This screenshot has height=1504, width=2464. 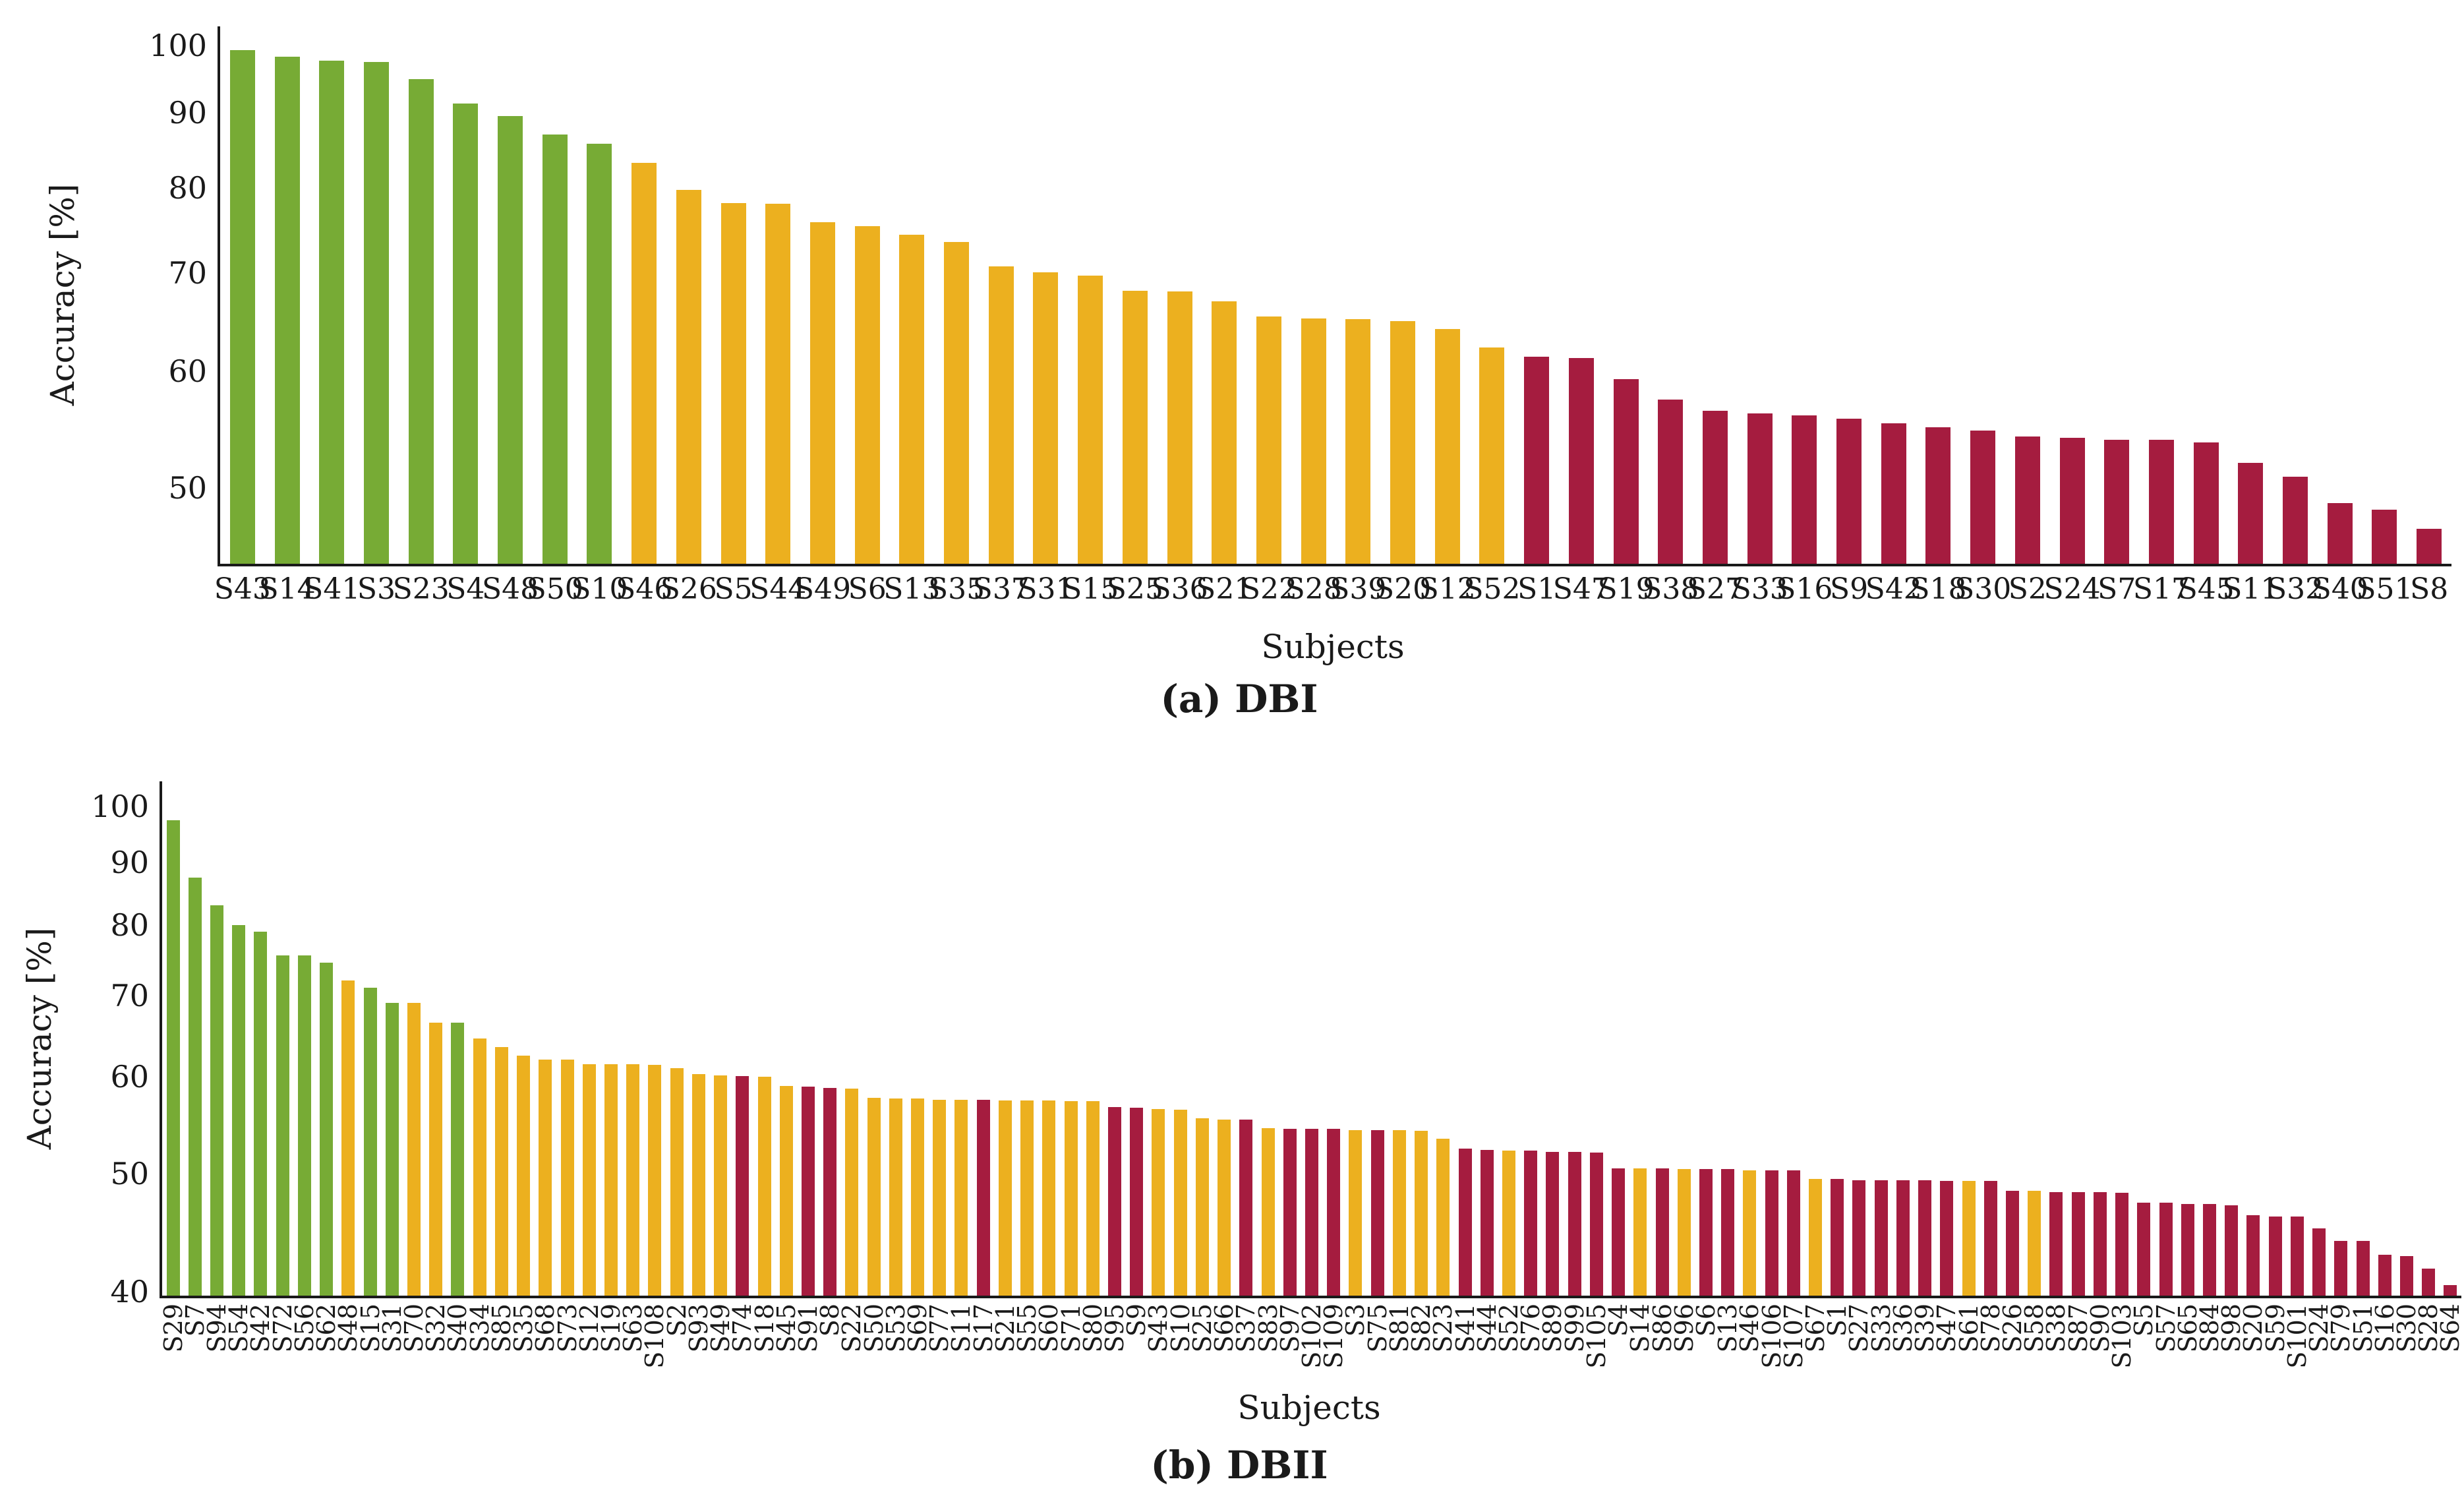 What do you see at coordinates (1508, 1223) in the screenshot?
I see `bar-S52` at bounding box center [1508, 1223].